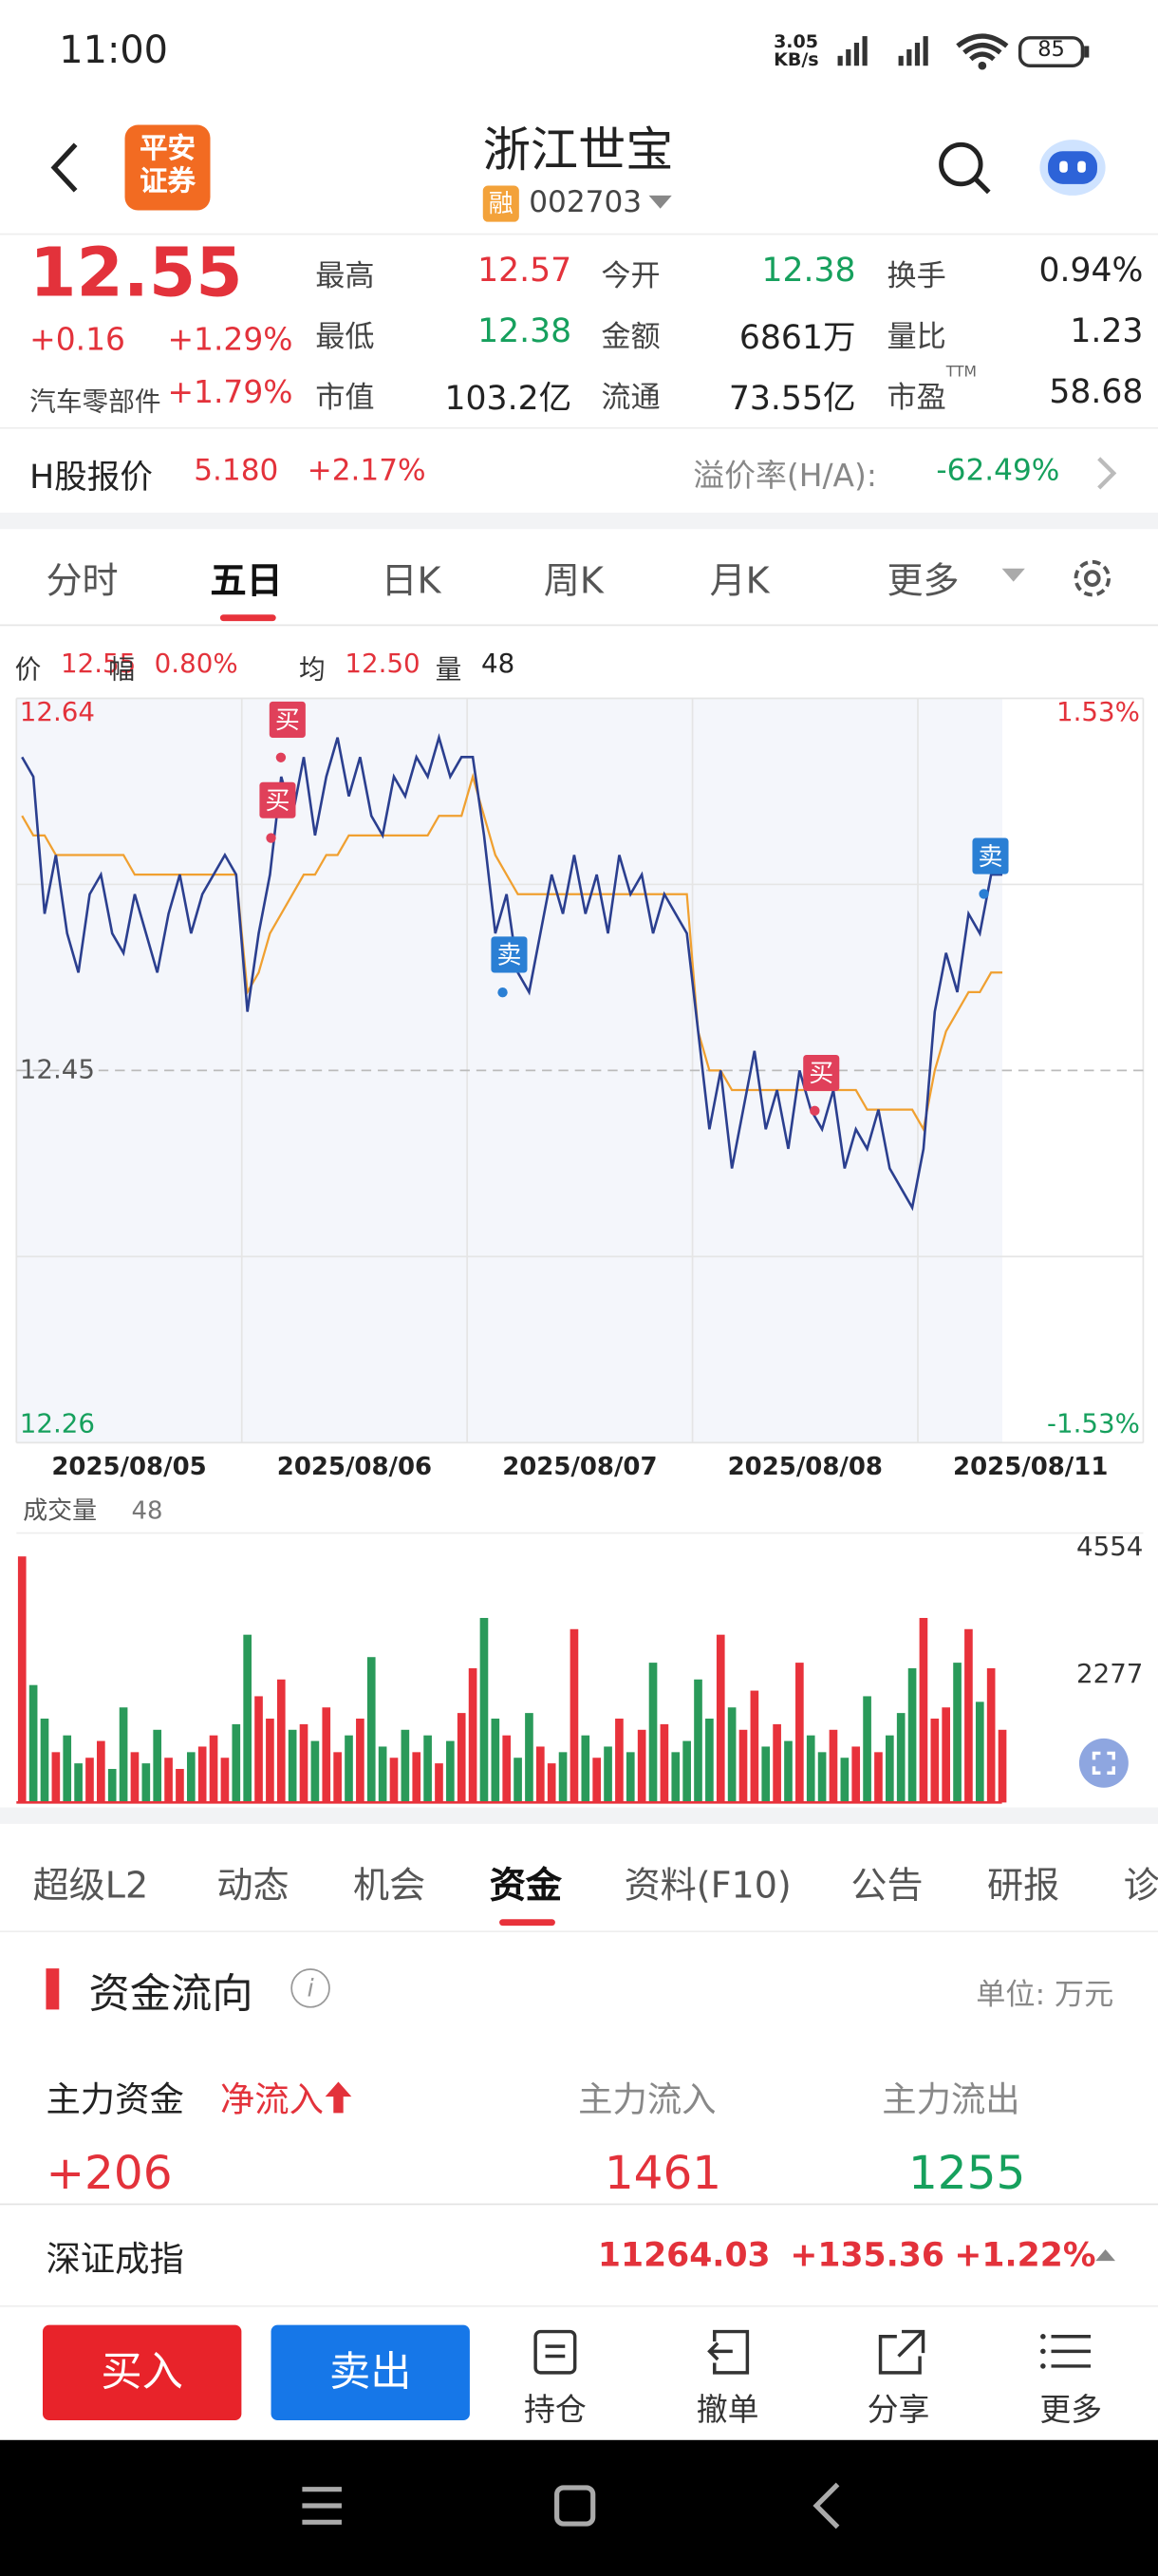 Image resolution: width=1158 pixels, height=2576 pixels. What do you see at coordinates (389, 1887) in the screenshot?
I see `detail-tab: 机会` at bounding box center [389, 1887].